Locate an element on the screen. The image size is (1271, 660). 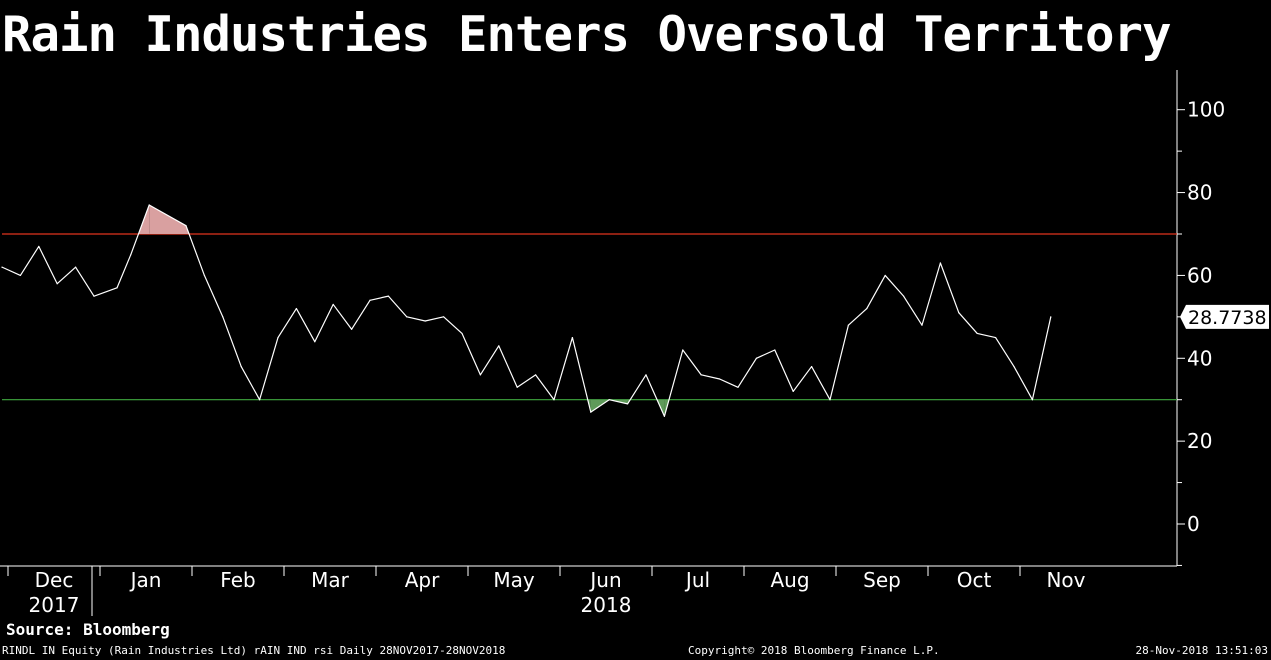
last-value-label: 28.7738 is located at coordinates (1227, 318).